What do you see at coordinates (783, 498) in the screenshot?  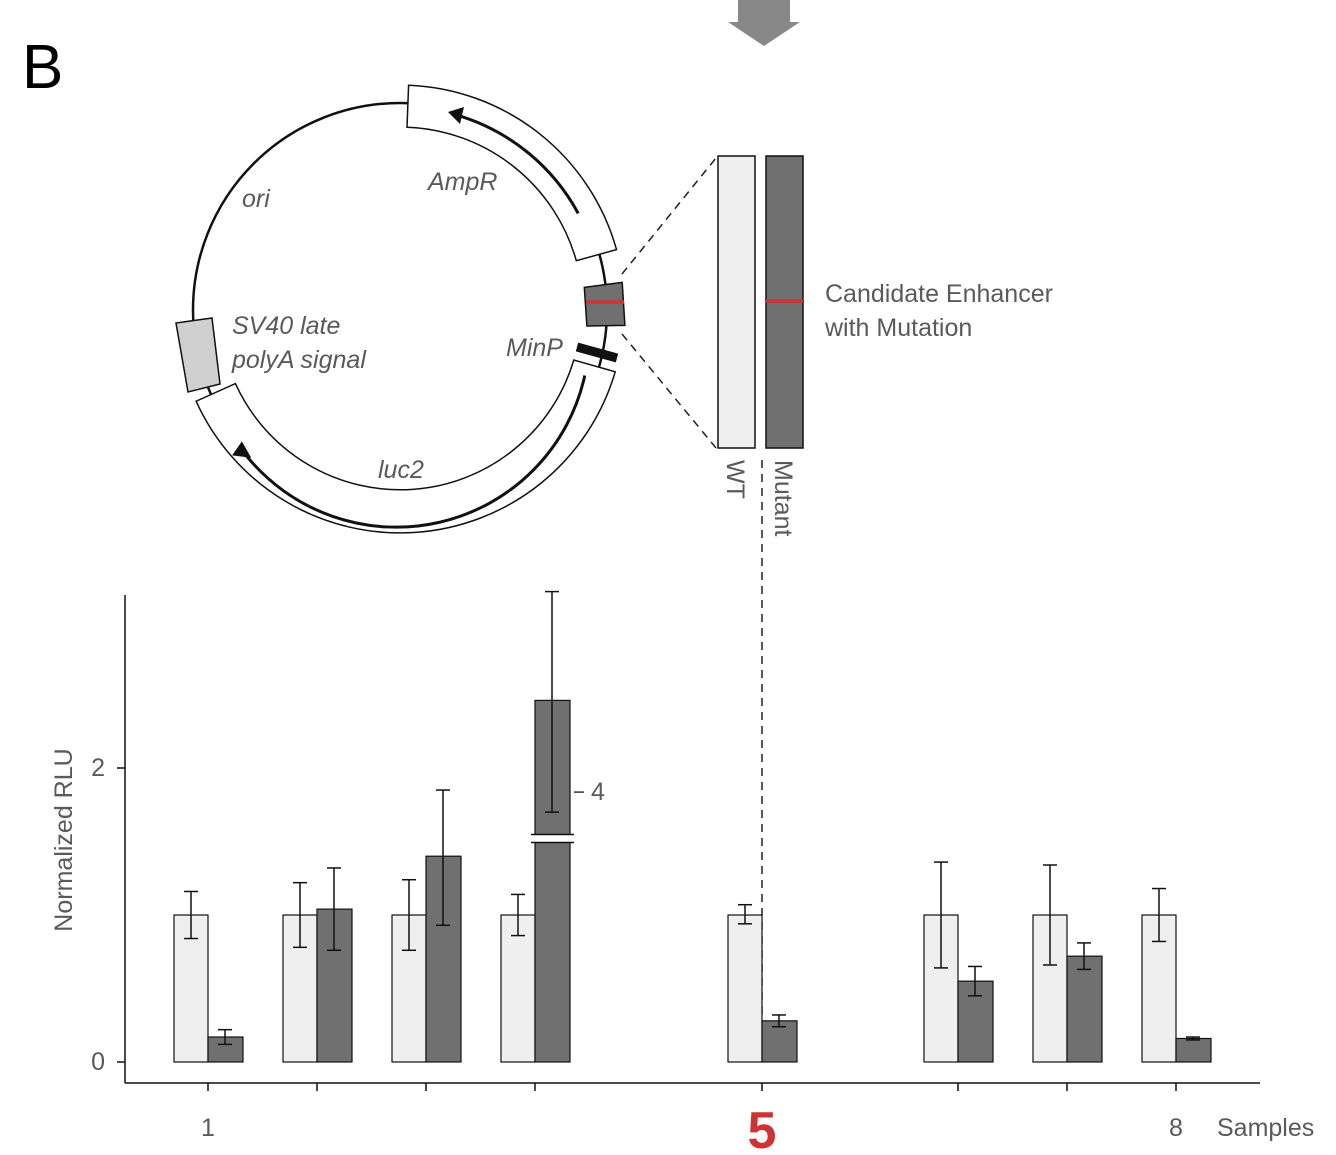 I see `mutant-label: Mutant` at bounding box center [783, 498].